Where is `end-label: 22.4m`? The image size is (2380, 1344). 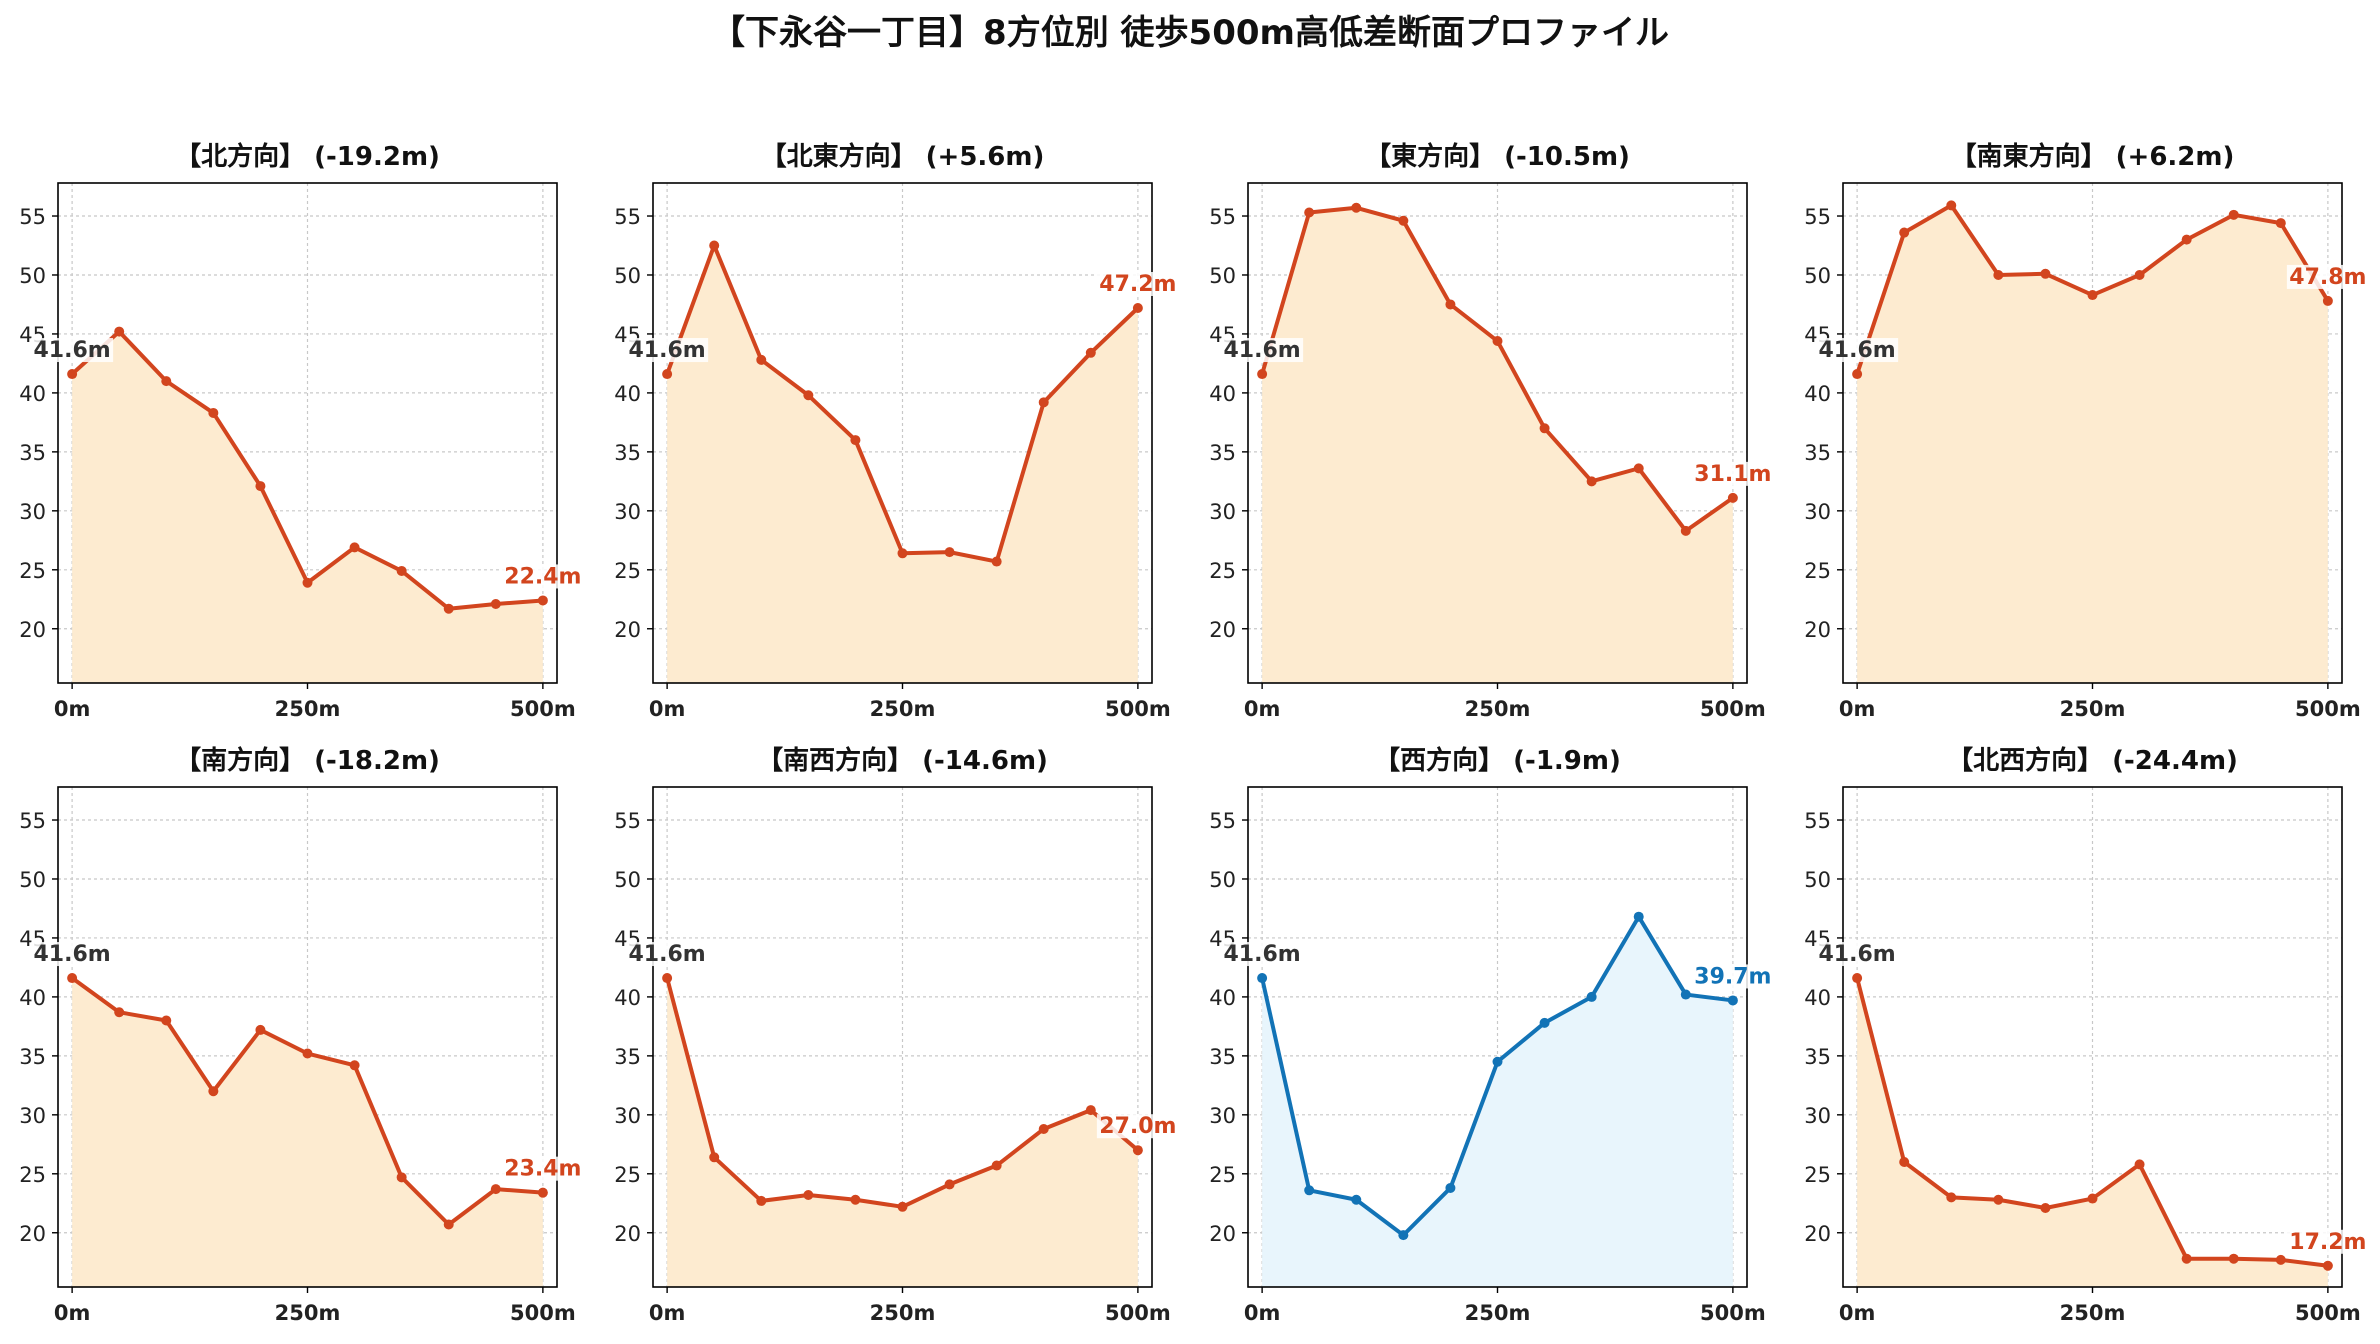 end-label: 22.4m is located at coordinates (542, 576).